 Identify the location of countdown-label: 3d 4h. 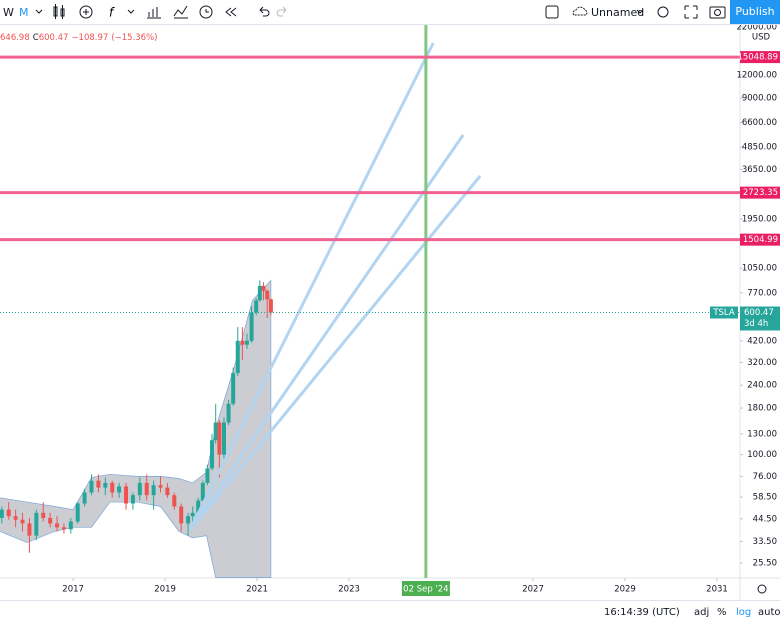
(756, 324).